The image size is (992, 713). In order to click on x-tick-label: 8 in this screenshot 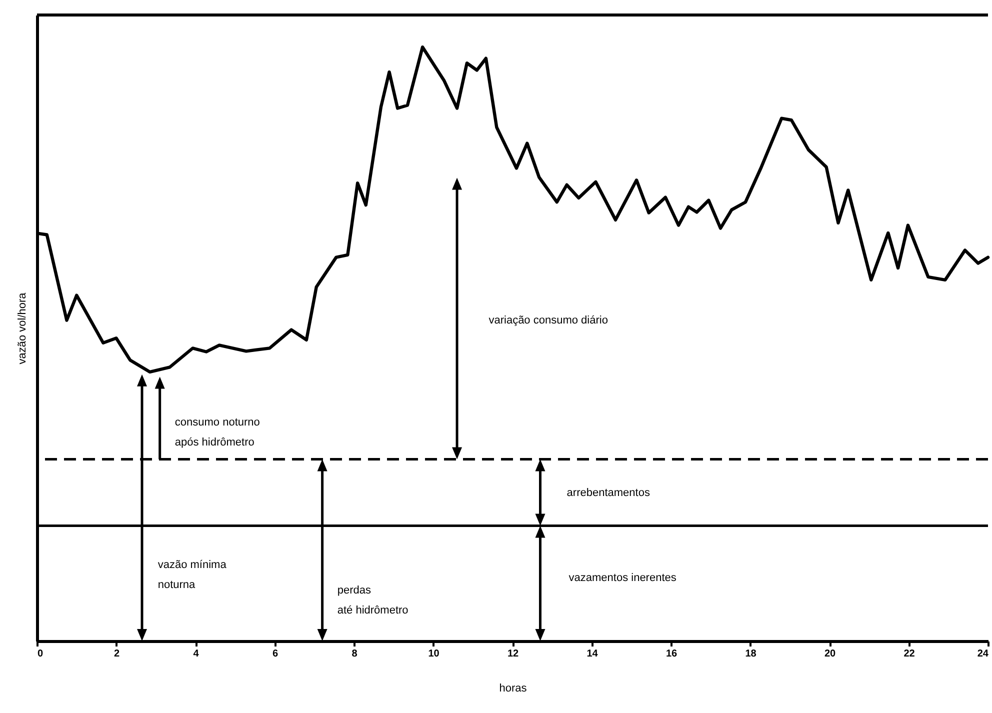, I will do `click(355, 654)`.